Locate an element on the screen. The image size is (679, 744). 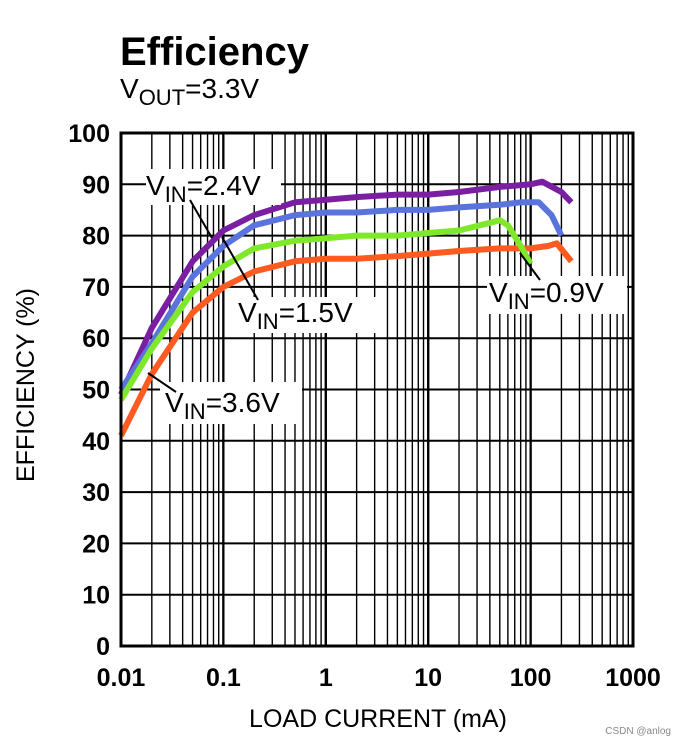
y-axis-label: EFFICIENCY (%) is located at coordinates (26, 385).